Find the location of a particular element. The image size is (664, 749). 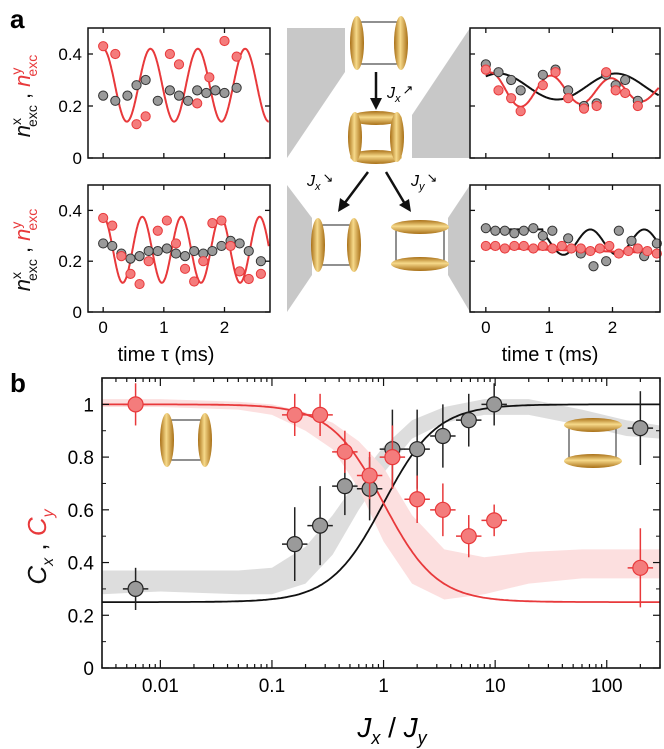

arrow-left-down-head is located at coordinates (344, 205).